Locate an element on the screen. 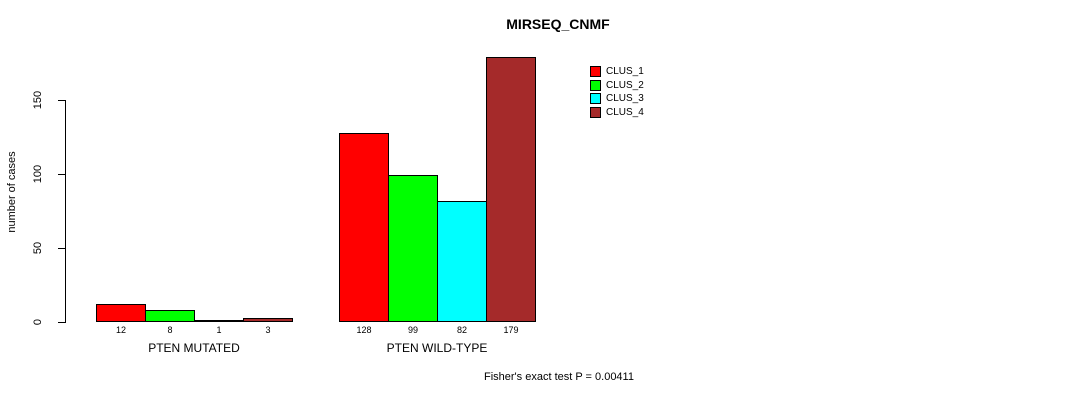 The width and height of the screenshot is (1090, 400). y-tick-label: 150 is located at coordinates (38, 100).